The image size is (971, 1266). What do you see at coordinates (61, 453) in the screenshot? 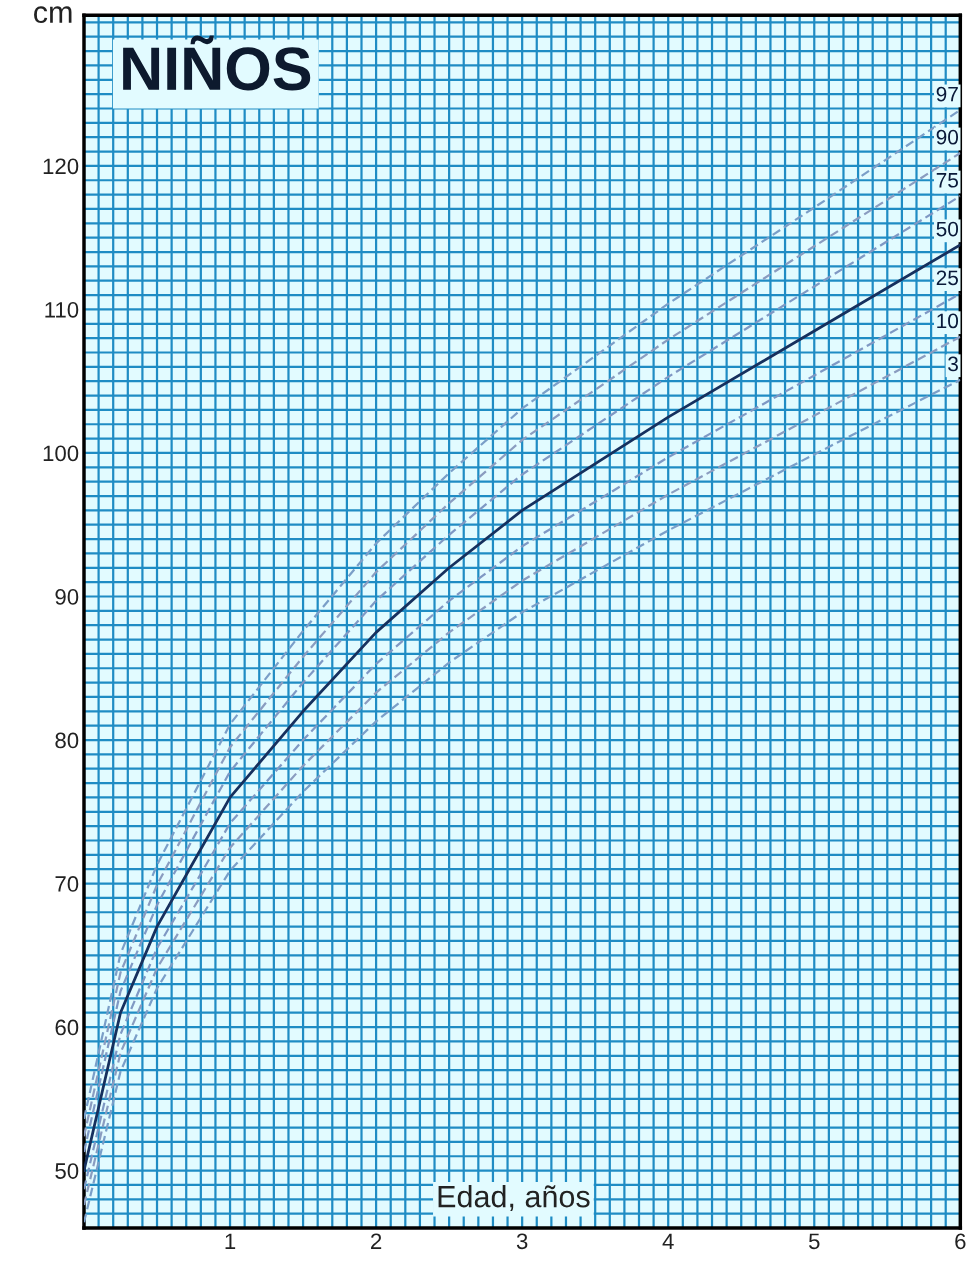
I see `y-tick-label: 100` at bounding box center [61, 453].